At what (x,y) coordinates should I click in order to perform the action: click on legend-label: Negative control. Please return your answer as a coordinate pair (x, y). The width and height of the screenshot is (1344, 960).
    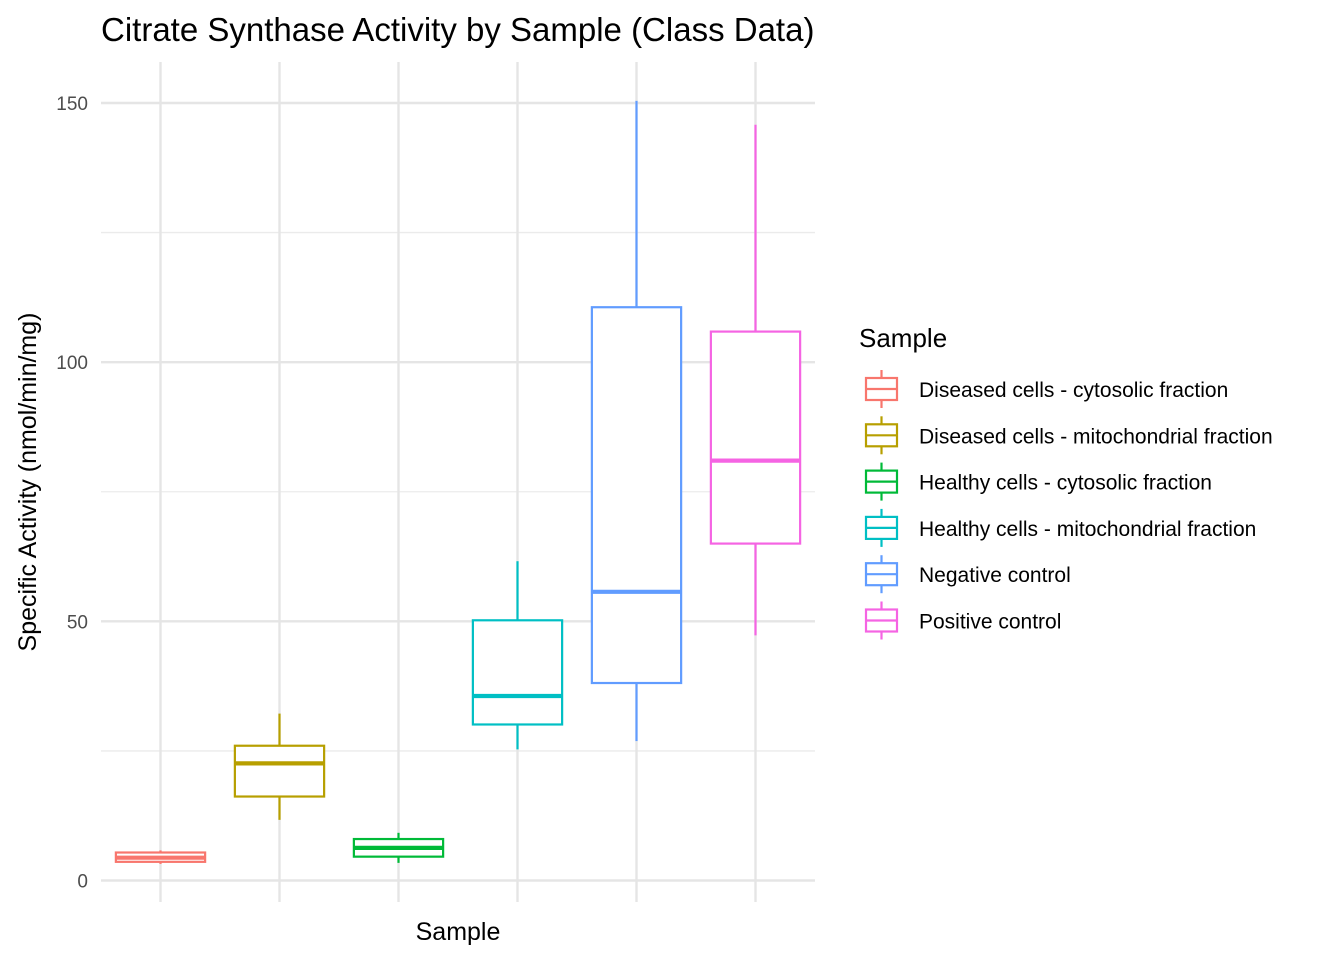
    Looking at the image, I should click on (995, 575).